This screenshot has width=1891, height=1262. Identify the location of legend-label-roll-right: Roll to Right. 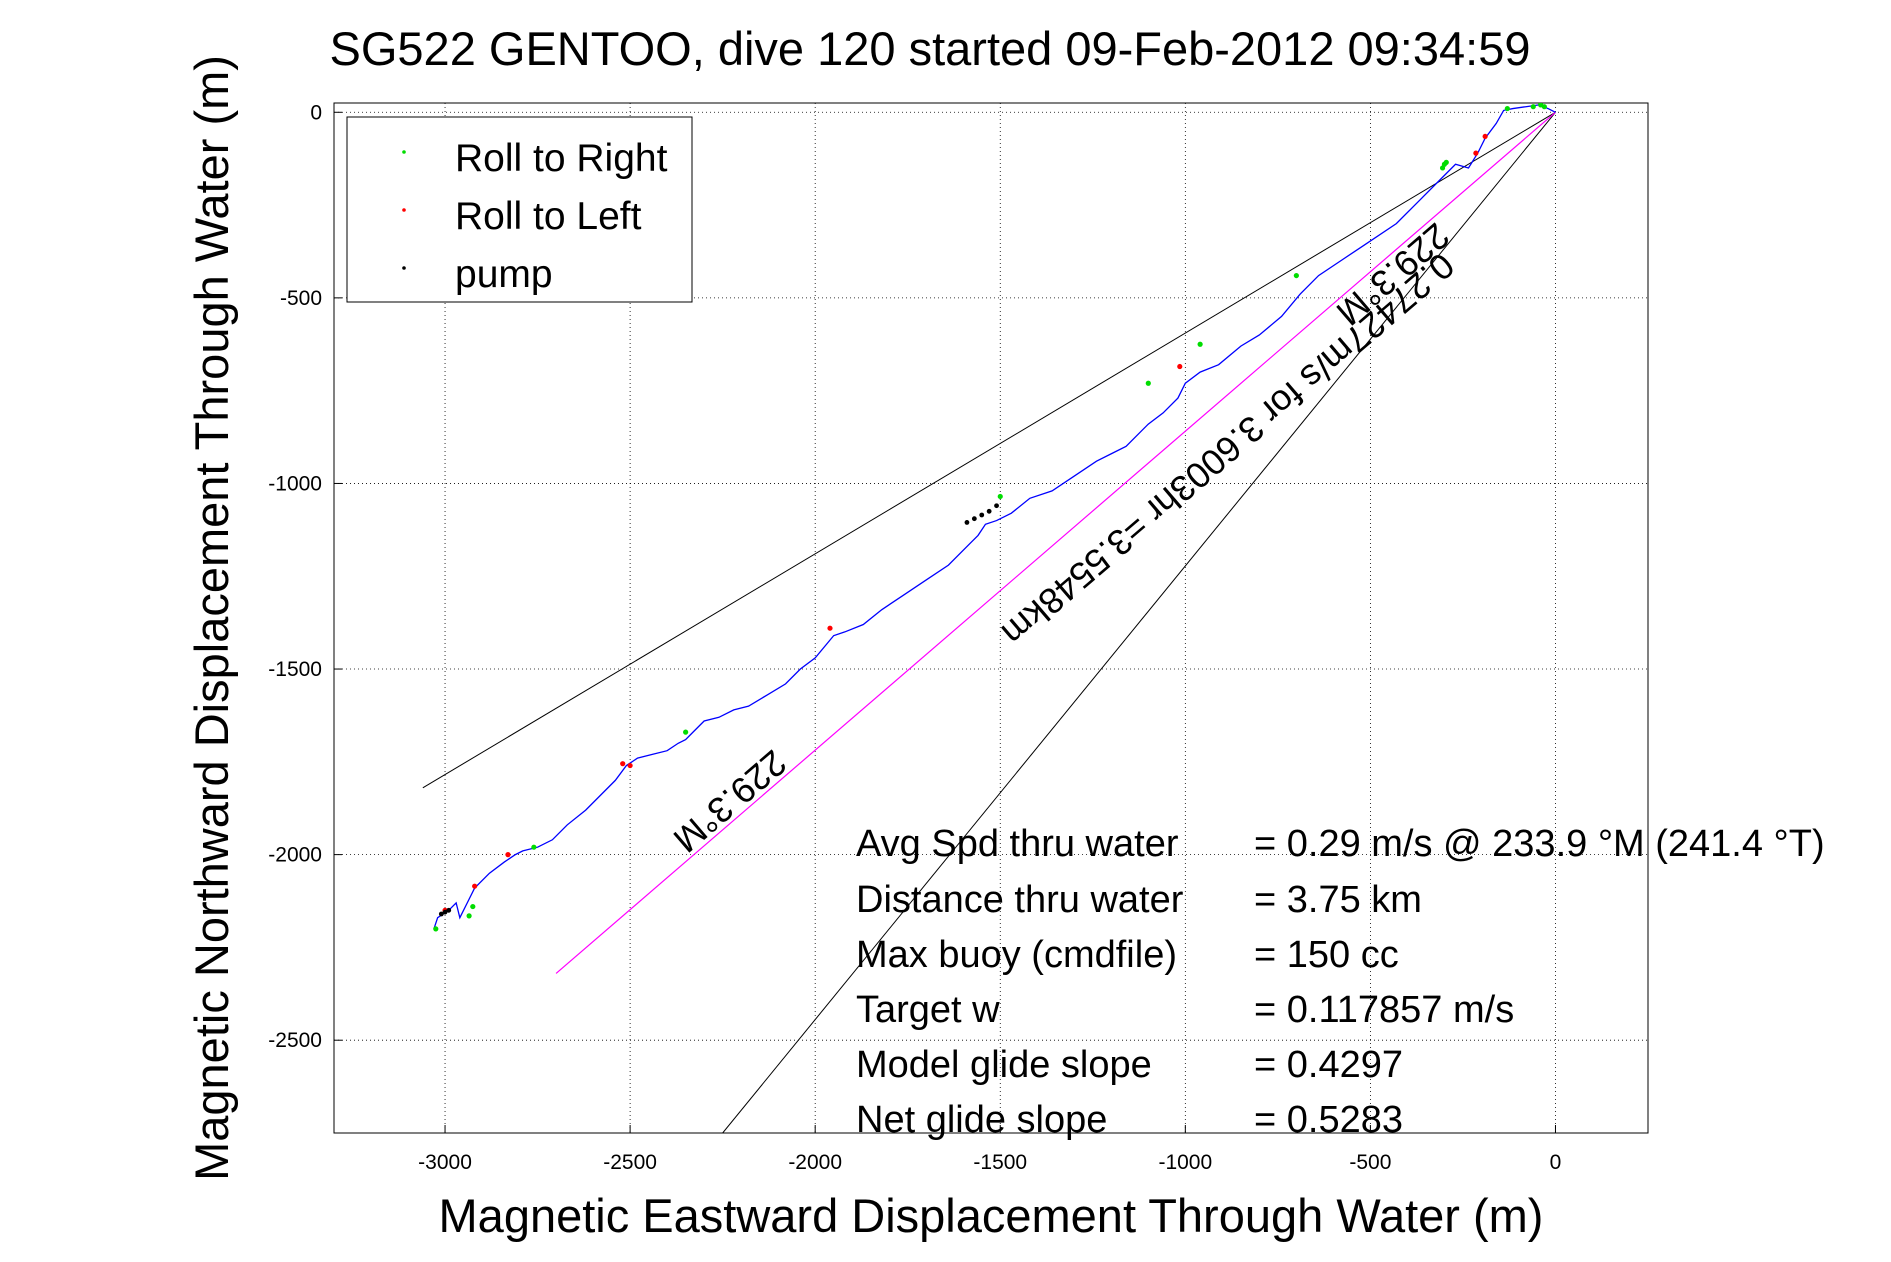
(561, 158).